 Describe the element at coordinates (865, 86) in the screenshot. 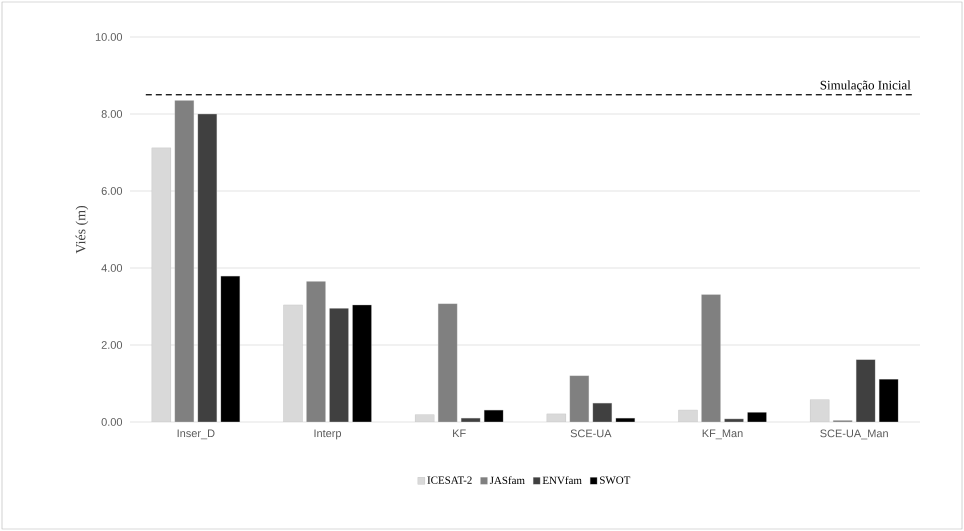

I see `ref-line-label: Simulação Inicial` at that location.